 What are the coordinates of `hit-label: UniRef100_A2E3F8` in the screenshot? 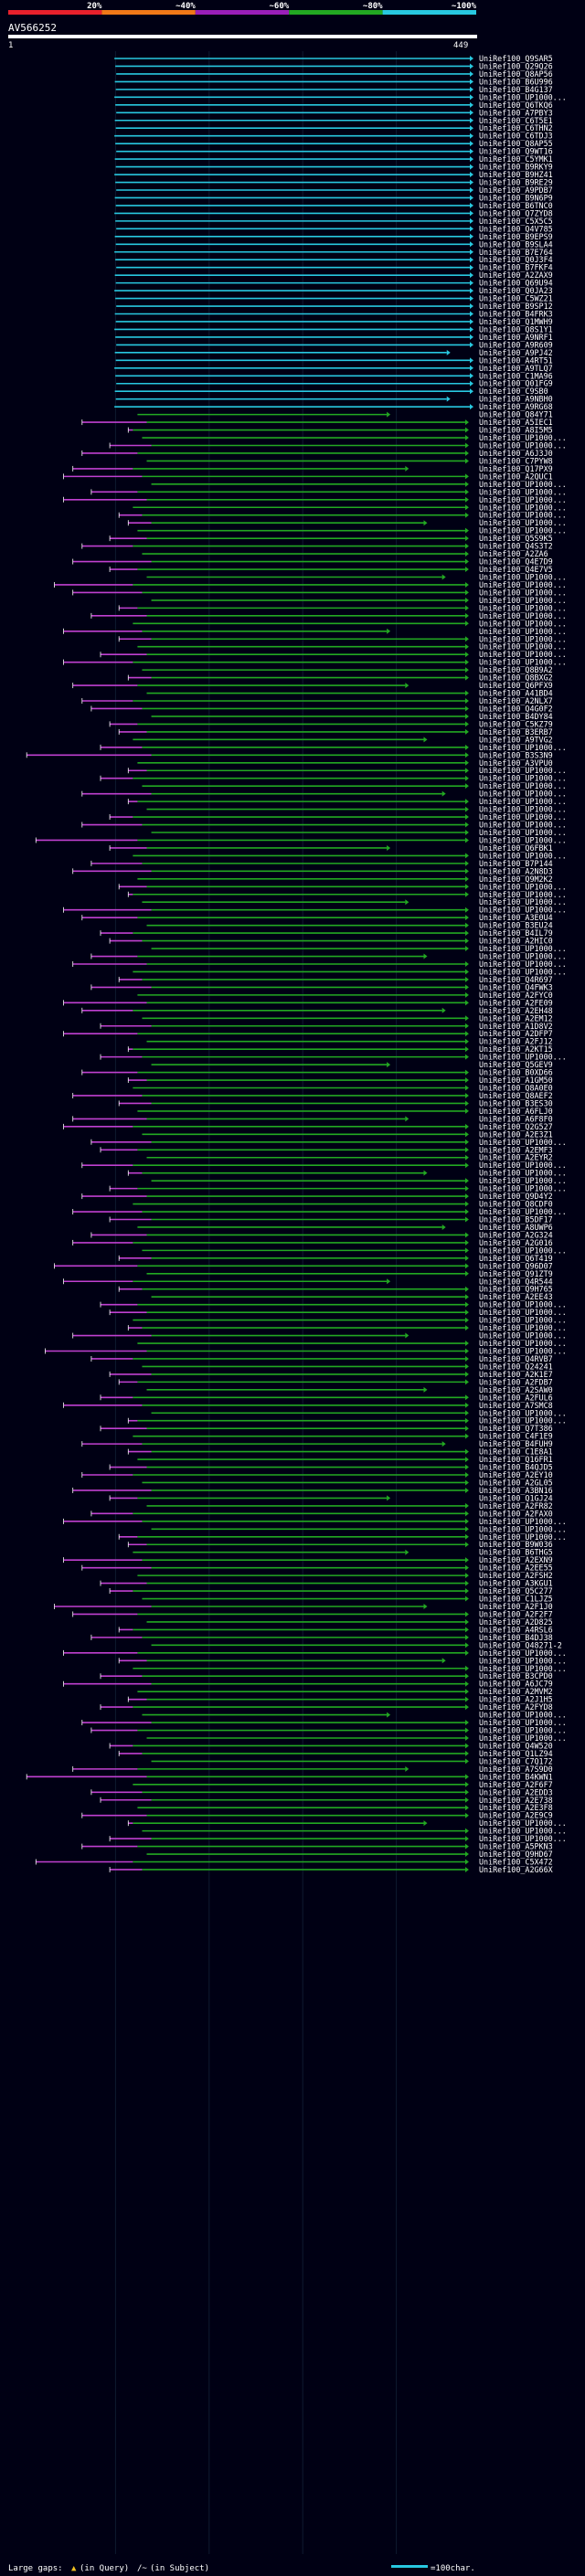 It's located at (516, 1807).